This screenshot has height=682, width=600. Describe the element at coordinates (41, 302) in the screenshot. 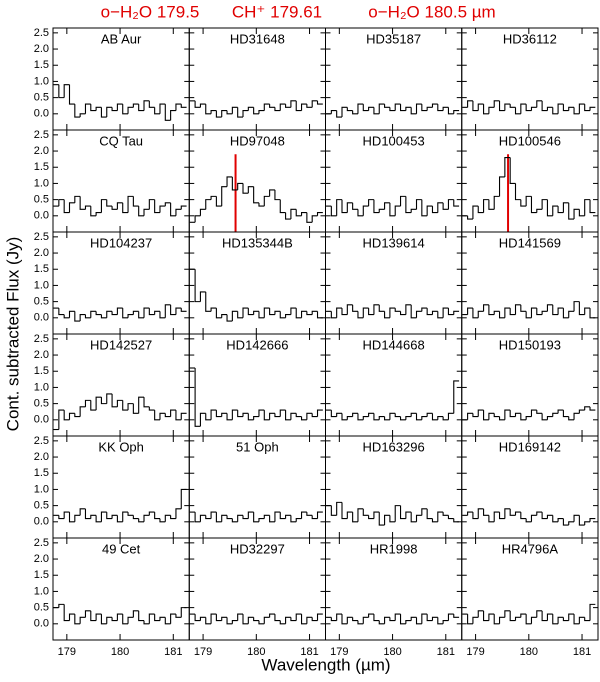

I see `y-tick-label: 0.5` at that location.